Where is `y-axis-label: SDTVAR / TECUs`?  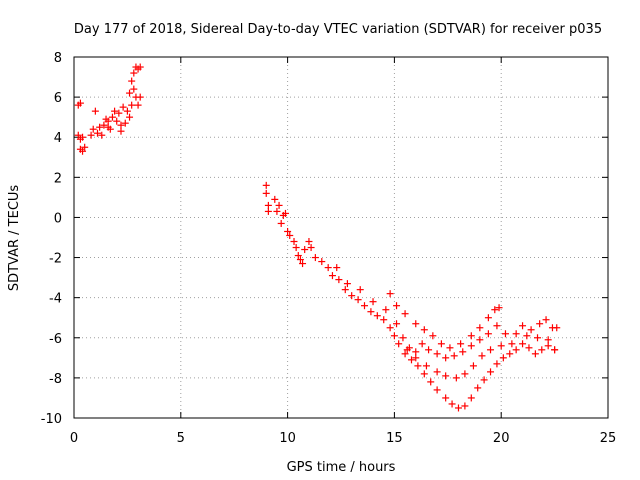
y-axis-label: SDTVAR / TECUs is located at coordinates (14, 238).